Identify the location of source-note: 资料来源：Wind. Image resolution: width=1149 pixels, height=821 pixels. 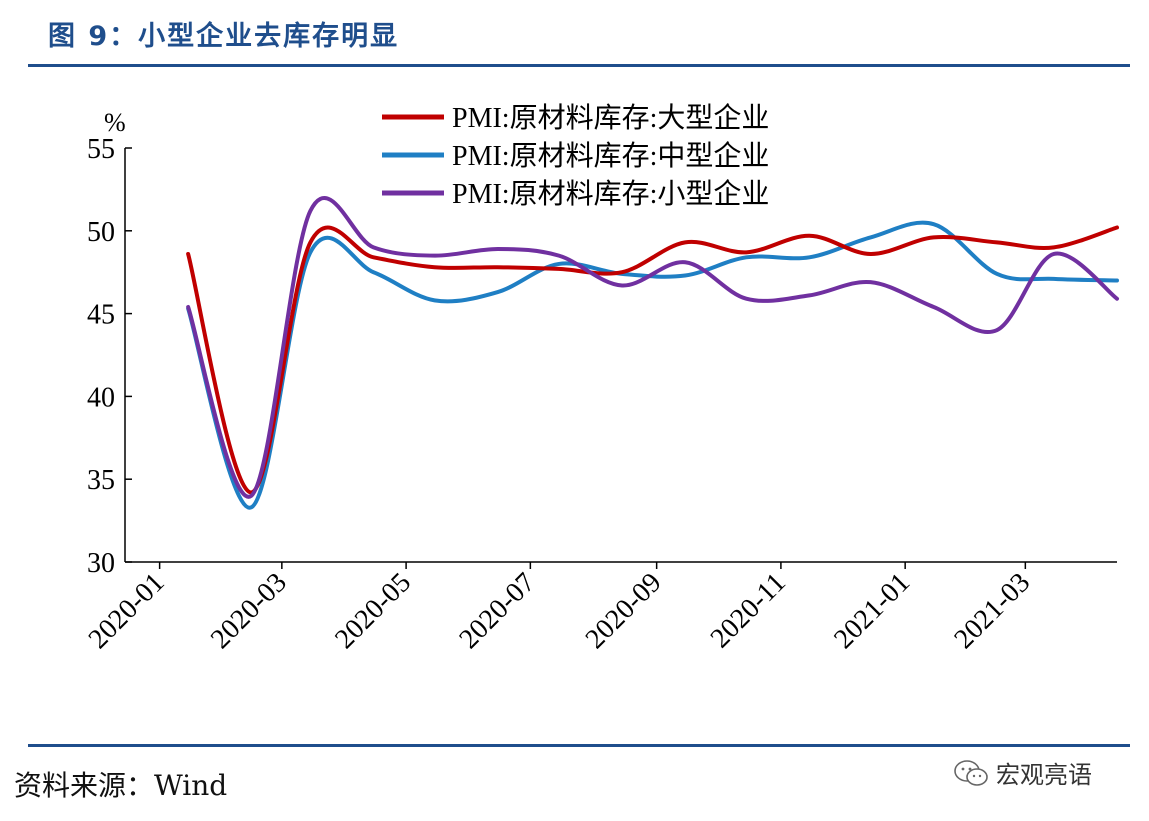
(121, 785).